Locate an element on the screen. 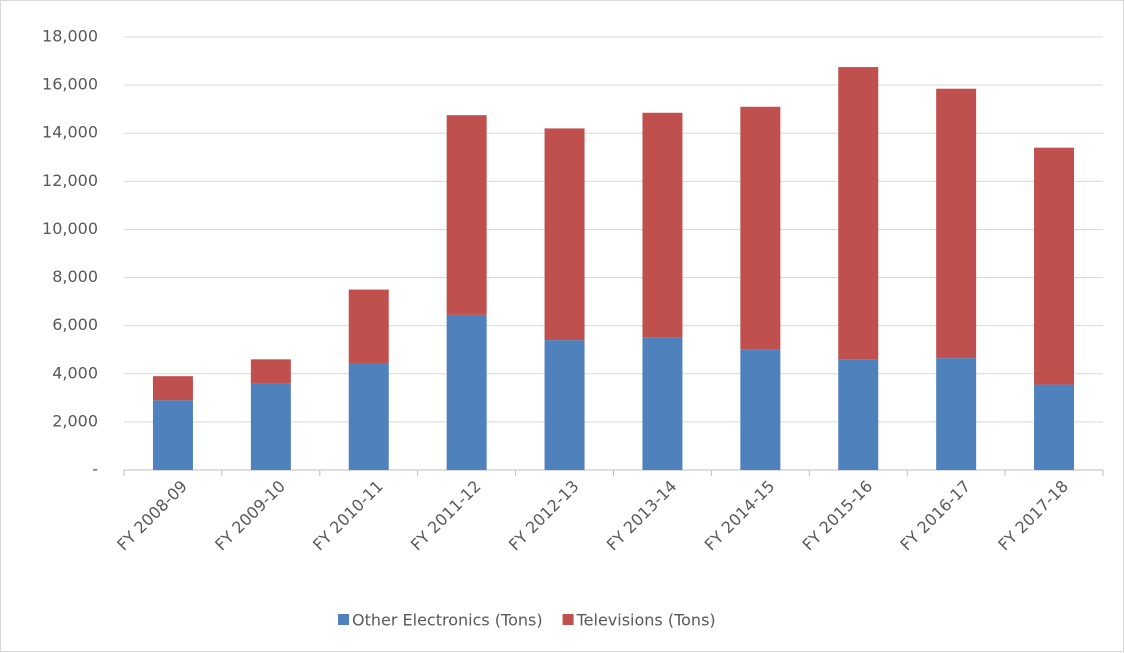 Image resolution: width=1125 pixels, height=653 pixels. y-tick-label: 6,000 is located at coordinates (75, 324).